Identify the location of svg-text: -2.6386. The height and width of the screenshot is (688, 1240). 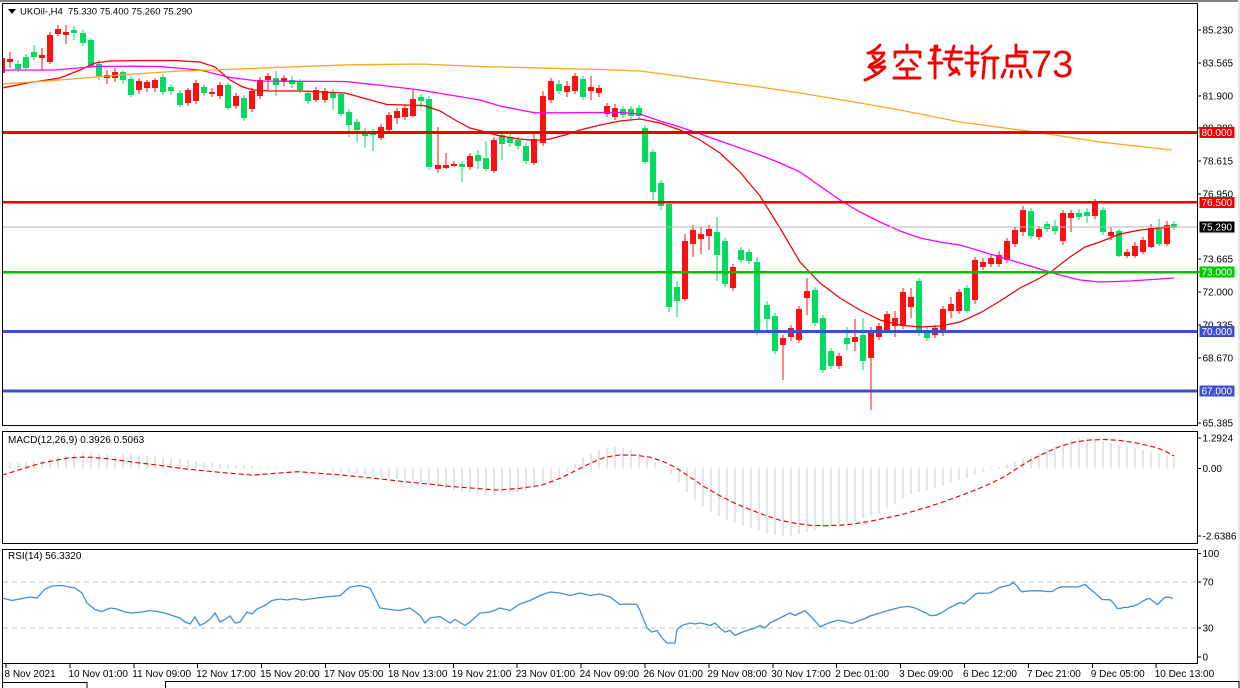
(1220, 536).